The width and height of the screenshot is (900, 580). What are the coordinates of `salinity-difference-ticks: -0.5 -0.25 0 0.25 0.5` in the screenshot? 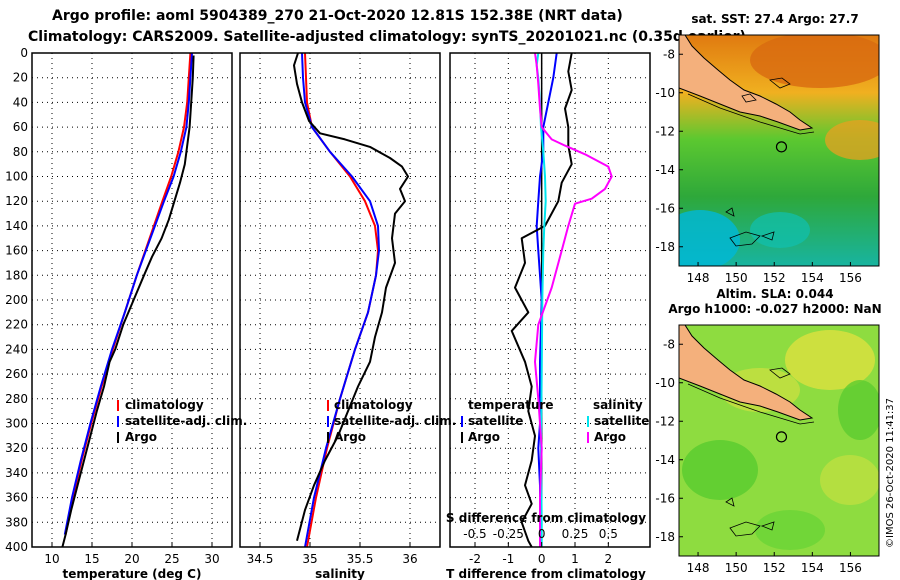 It's located at (540, 534).